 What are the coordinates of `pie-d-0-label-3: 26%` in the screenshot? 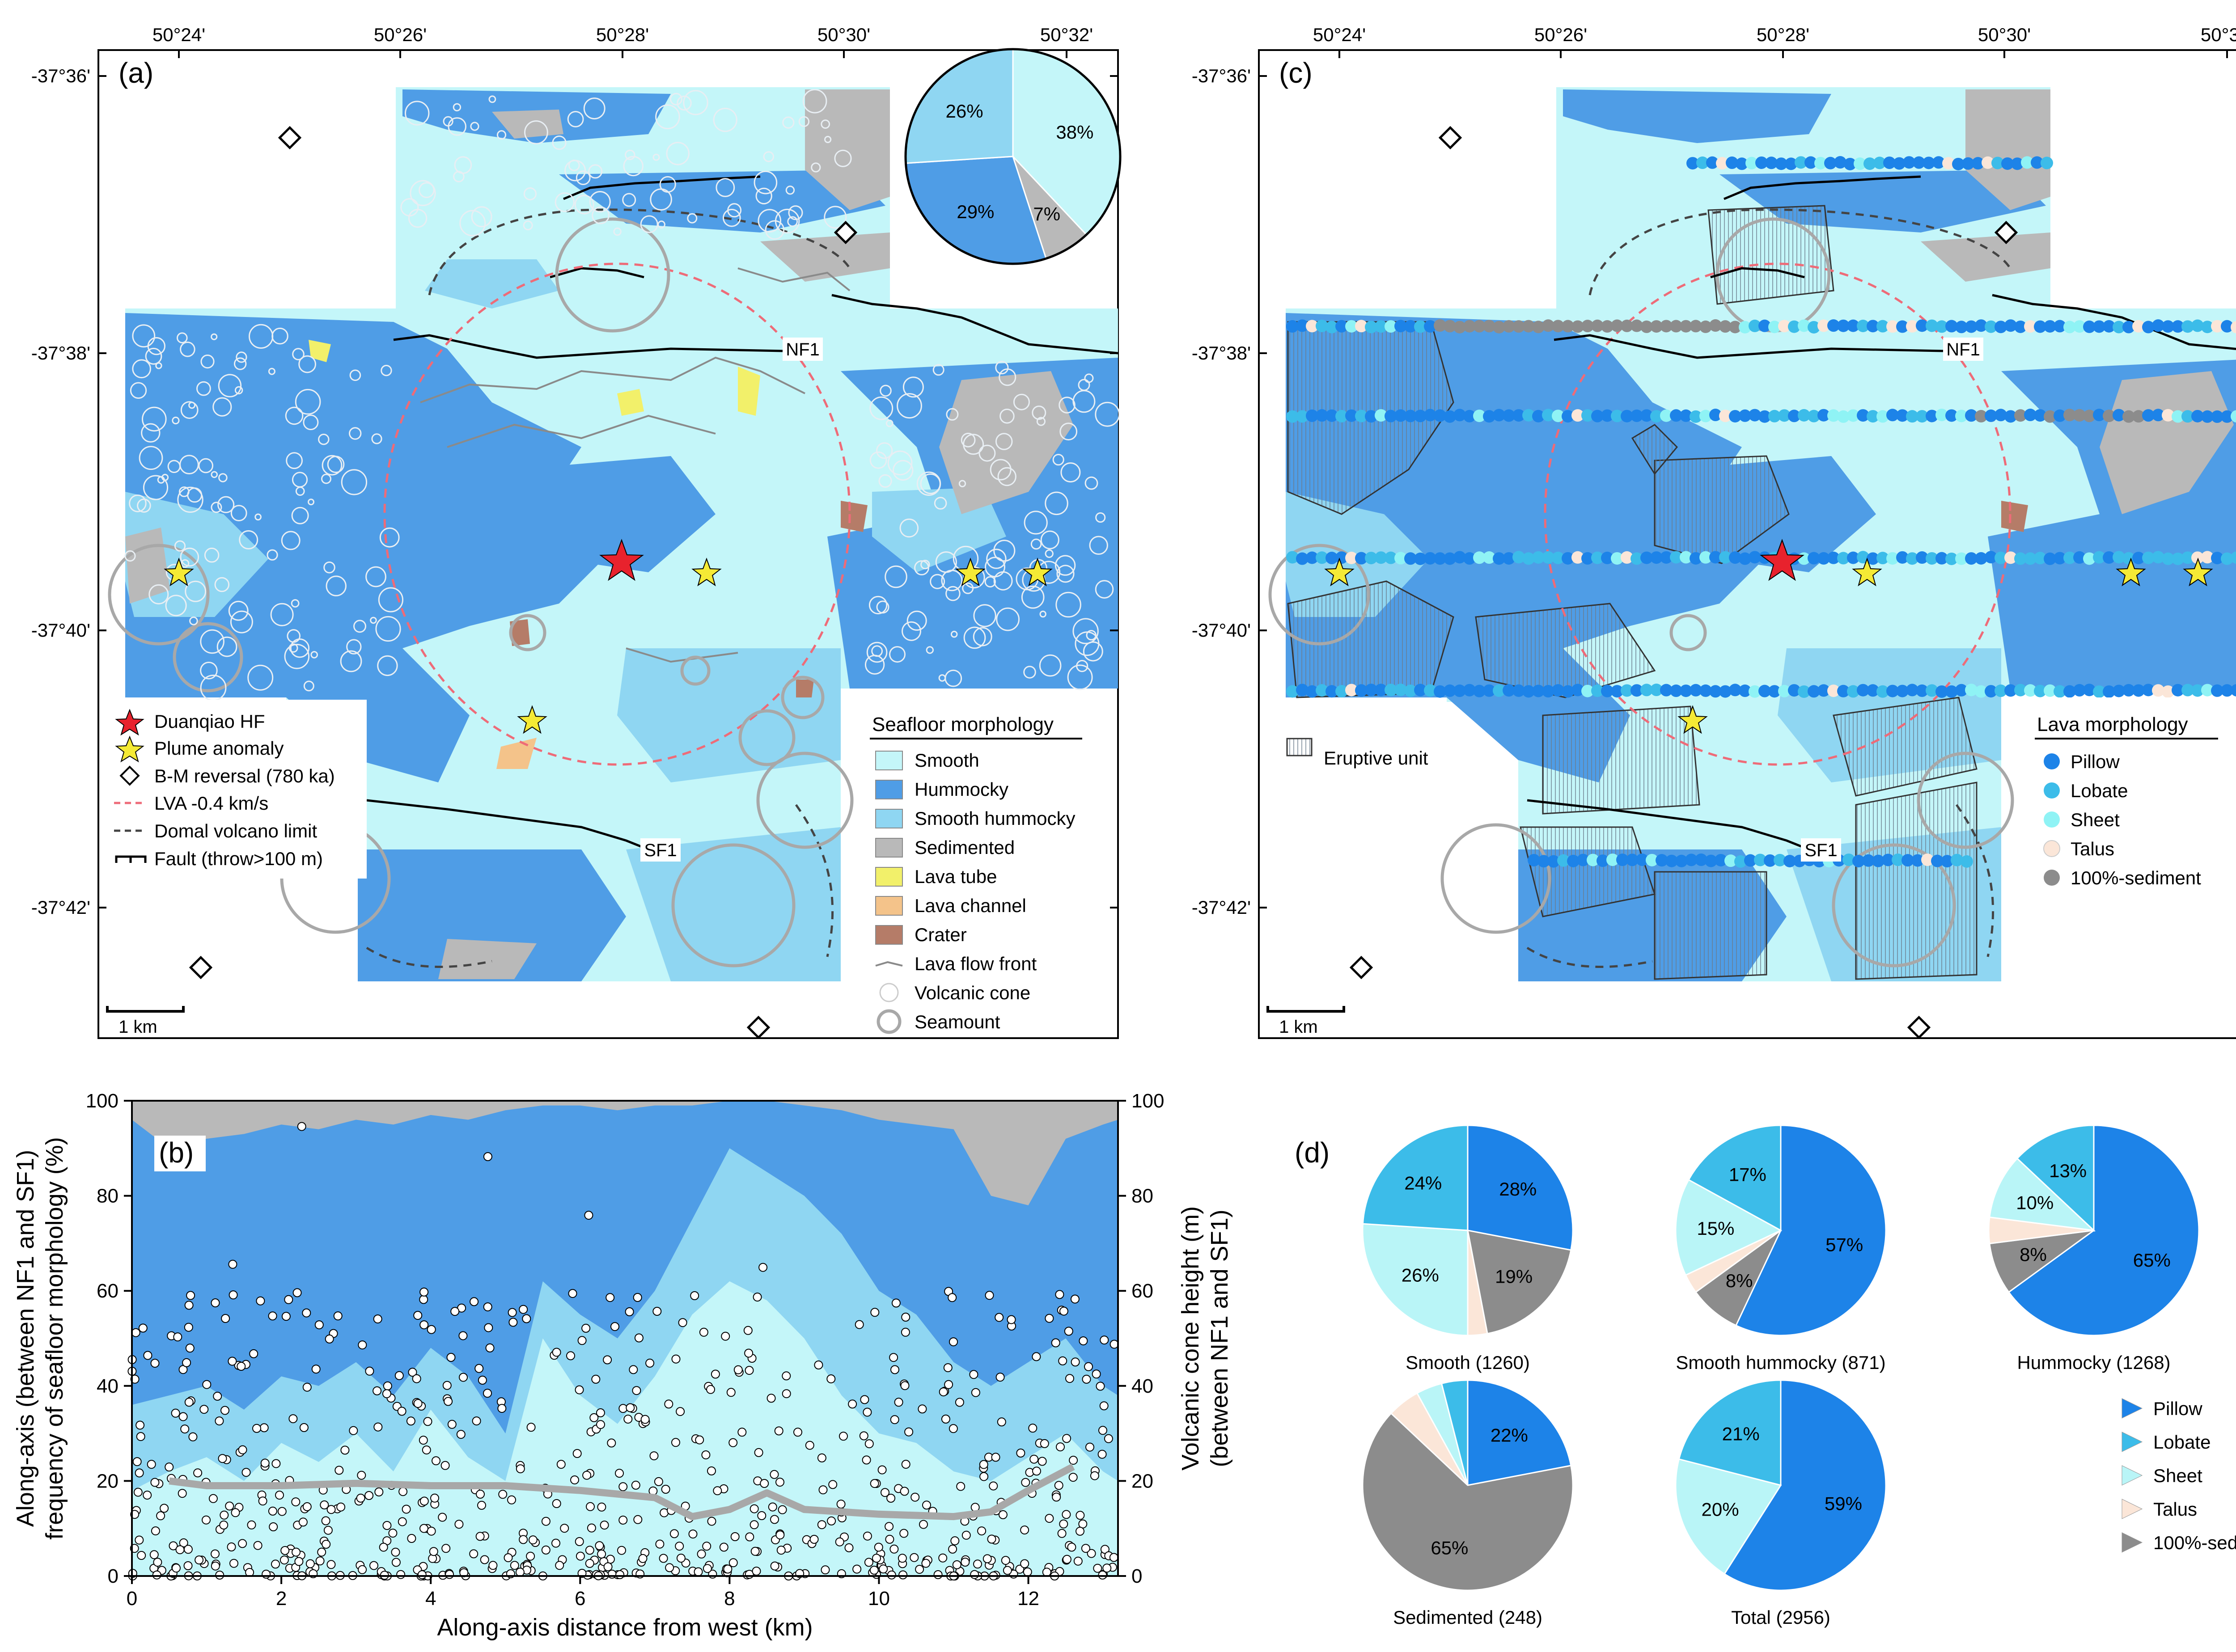 It's located at (1420, 1274).